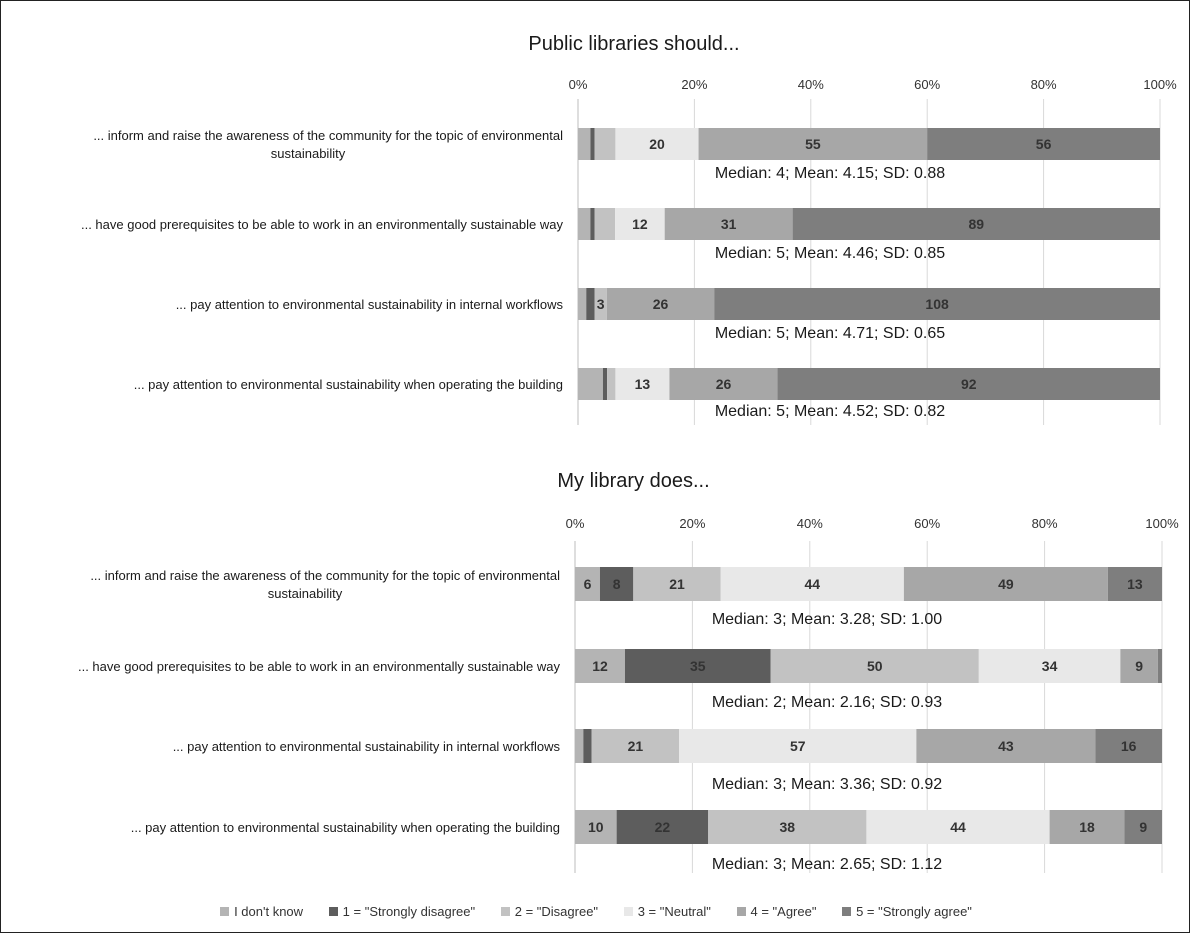 The height and width of the screenshot is (939, 1192). Describe the element at coordinates (1129, 746) in the screenshot. I see `data-label: 16` at that location.